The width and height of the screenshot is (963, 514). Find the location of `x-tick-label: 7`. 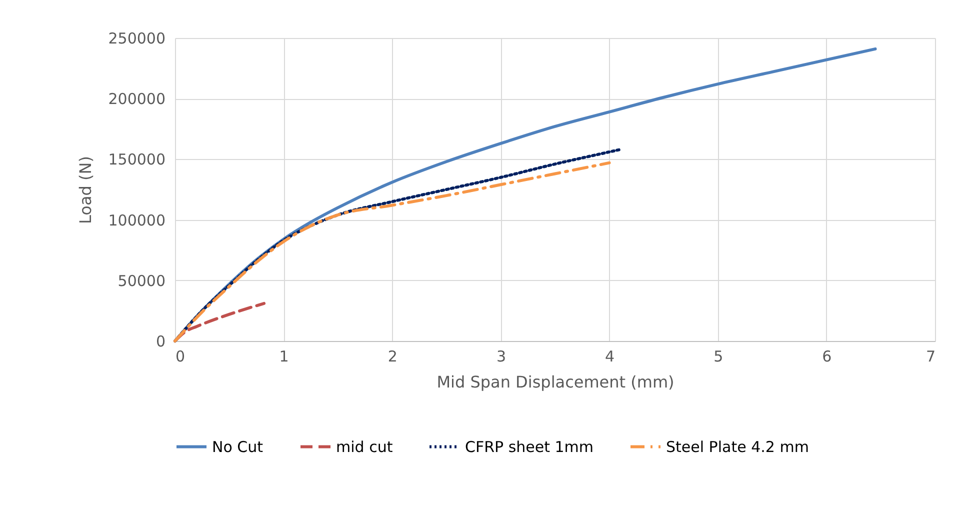

x-tick-label: 7 is located at coordinates (931, 357).